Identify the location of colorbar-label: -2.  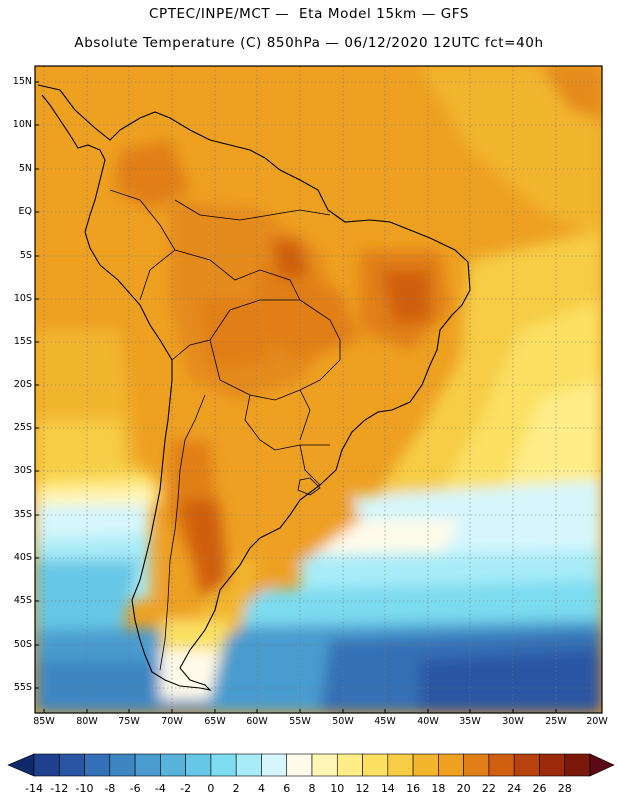
(186, 788).